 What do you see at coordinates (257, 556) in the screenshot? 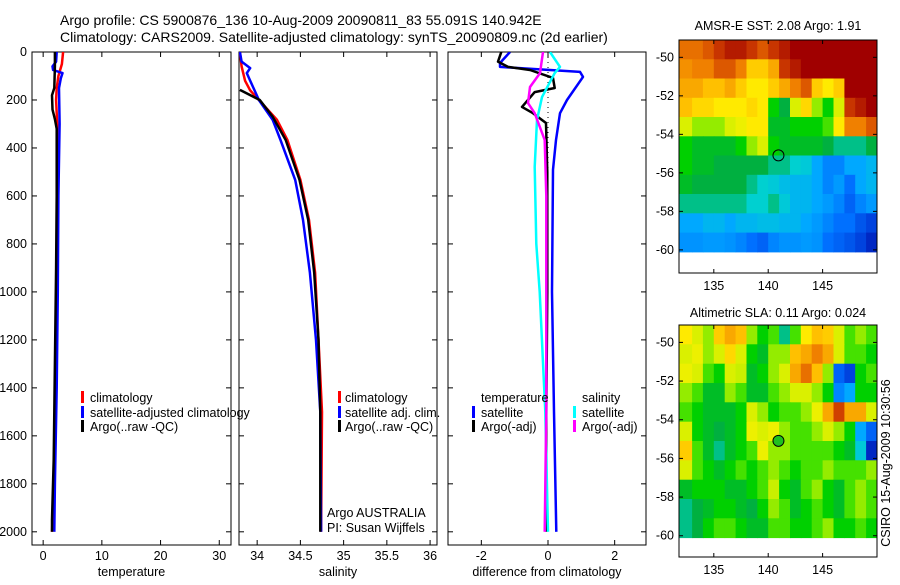
I see `x-tick-label: 34` at bounding box center [257, 556].